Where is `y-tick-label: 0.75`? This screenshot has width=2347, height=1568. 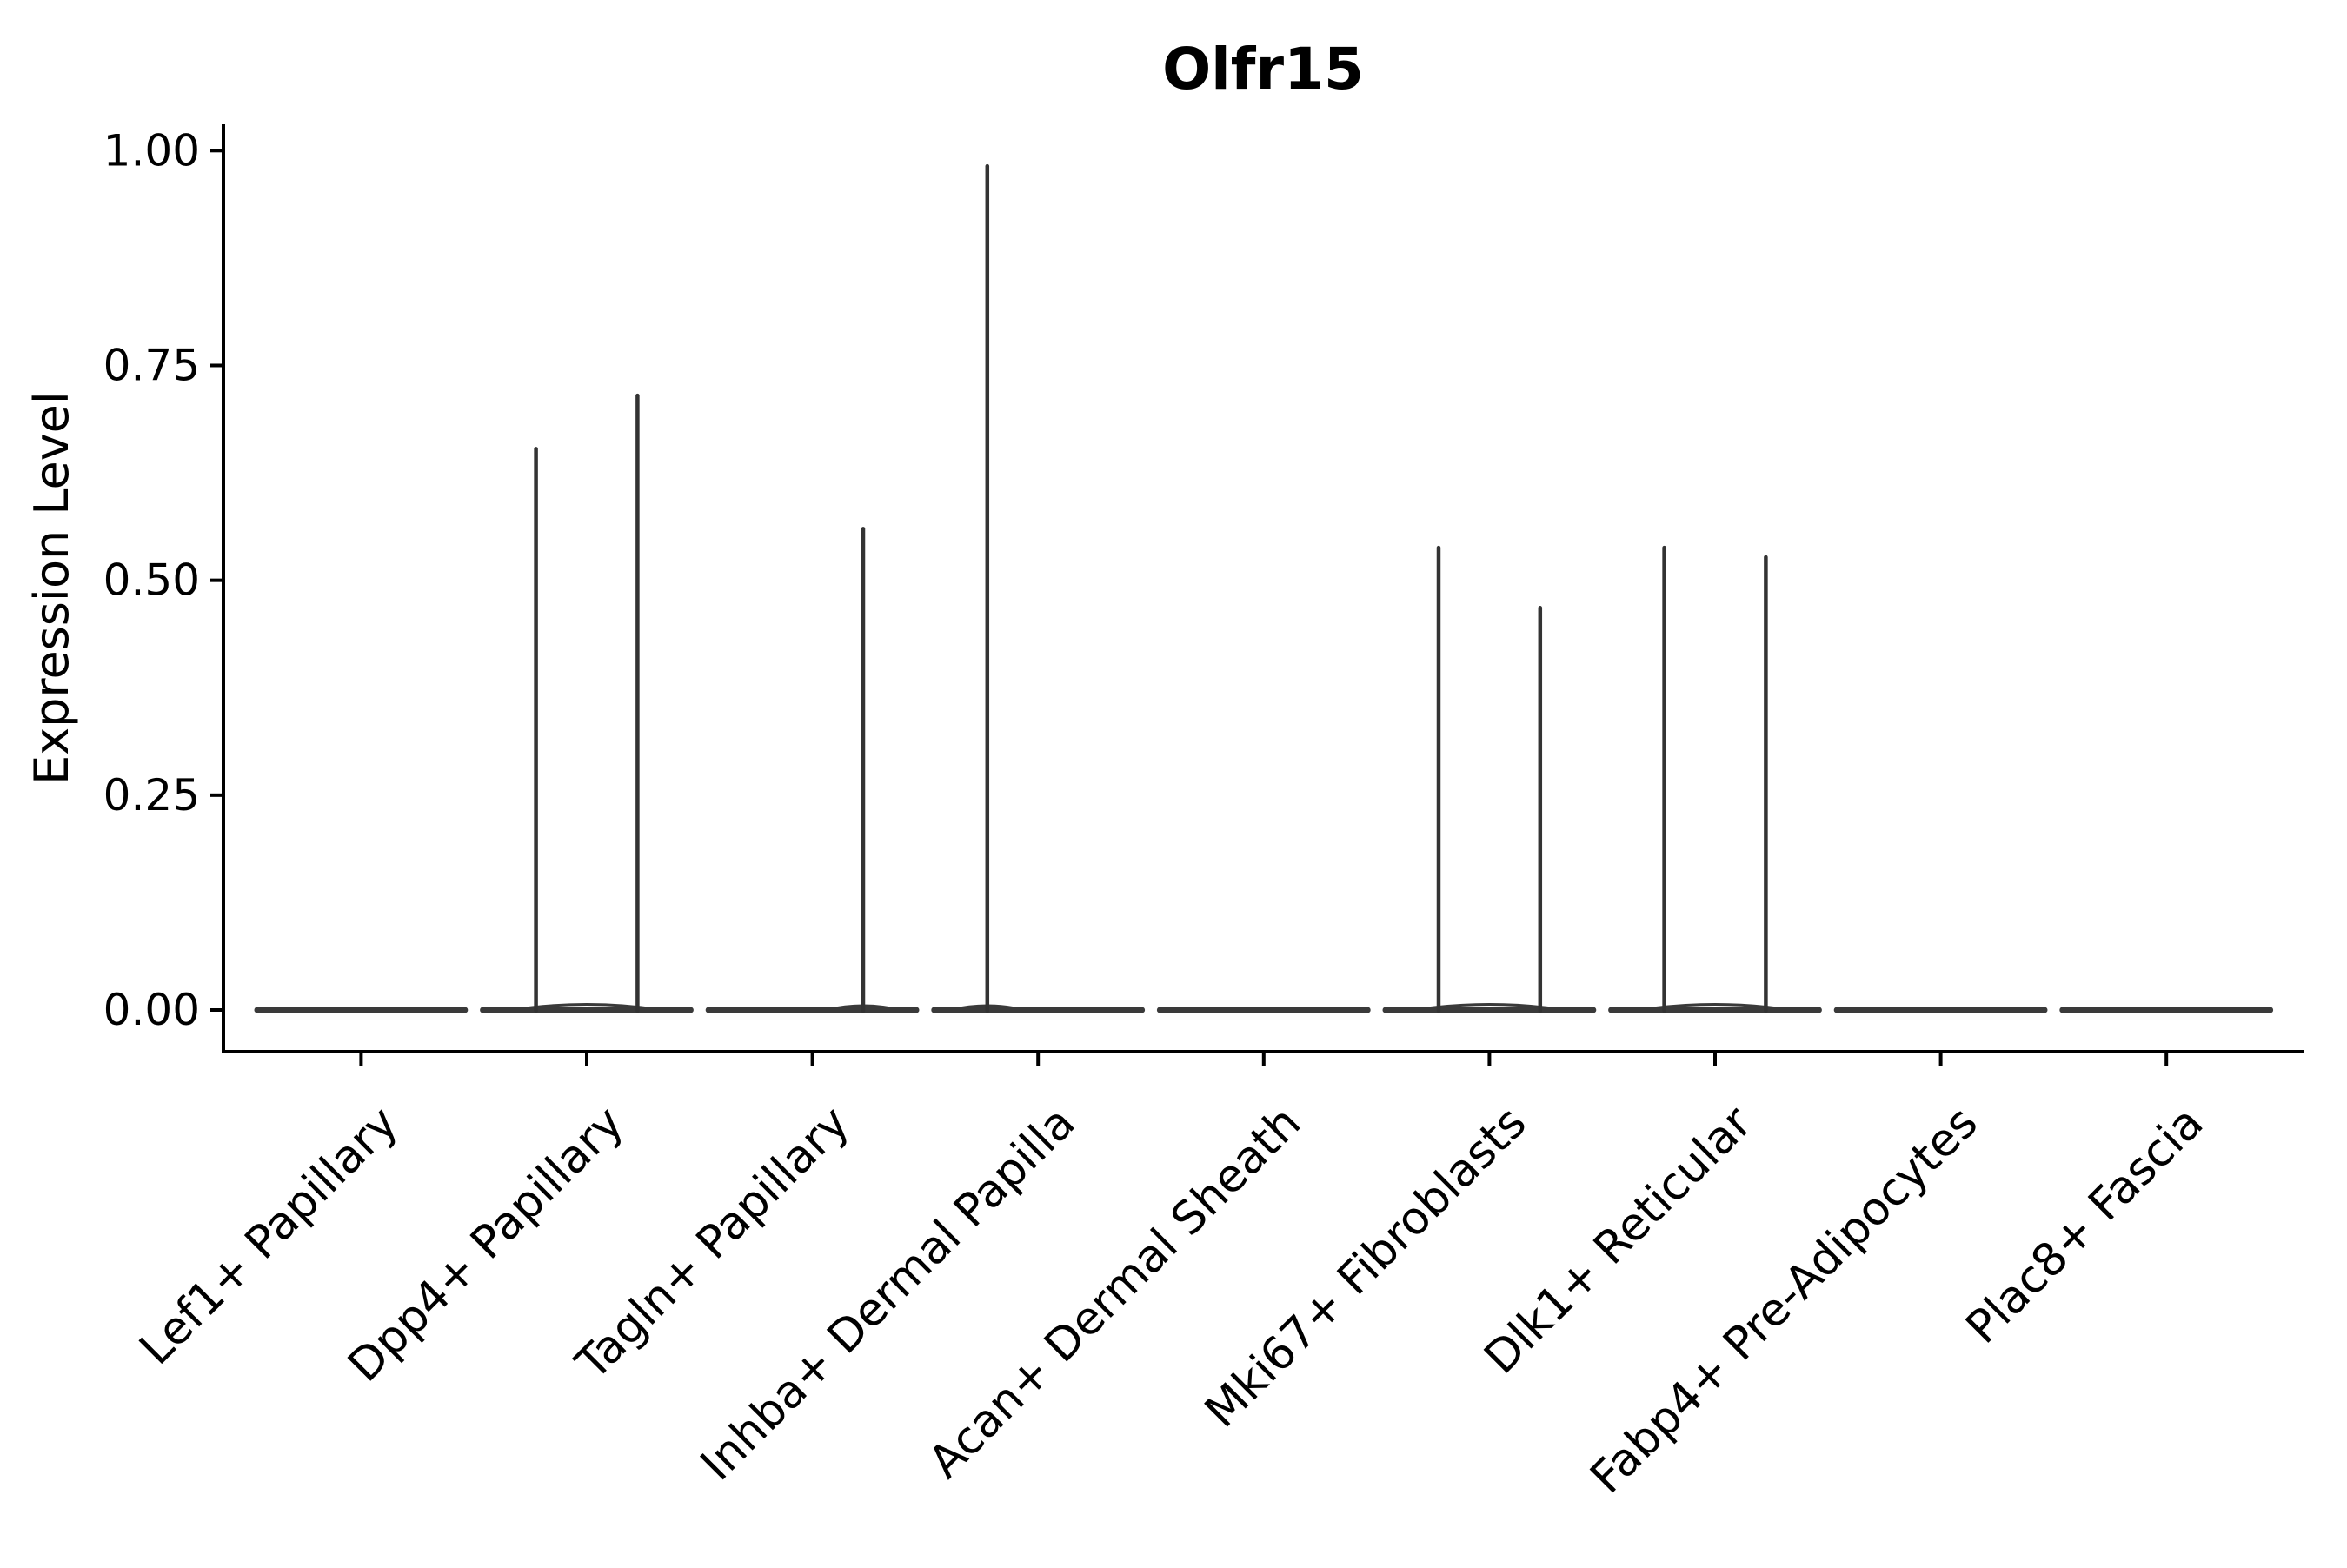
y-tick-label: 0.75 is located at coordinates (152, 365).